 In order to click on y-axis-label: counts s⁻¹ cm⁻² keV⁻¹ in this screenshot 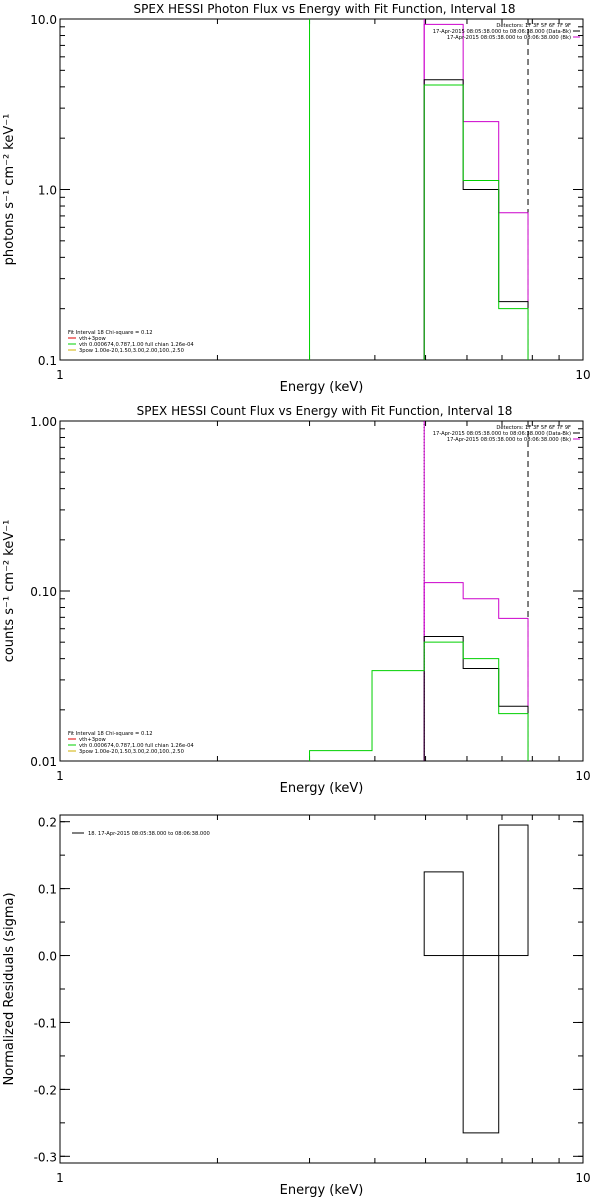, I will do `click(9, 591)`.